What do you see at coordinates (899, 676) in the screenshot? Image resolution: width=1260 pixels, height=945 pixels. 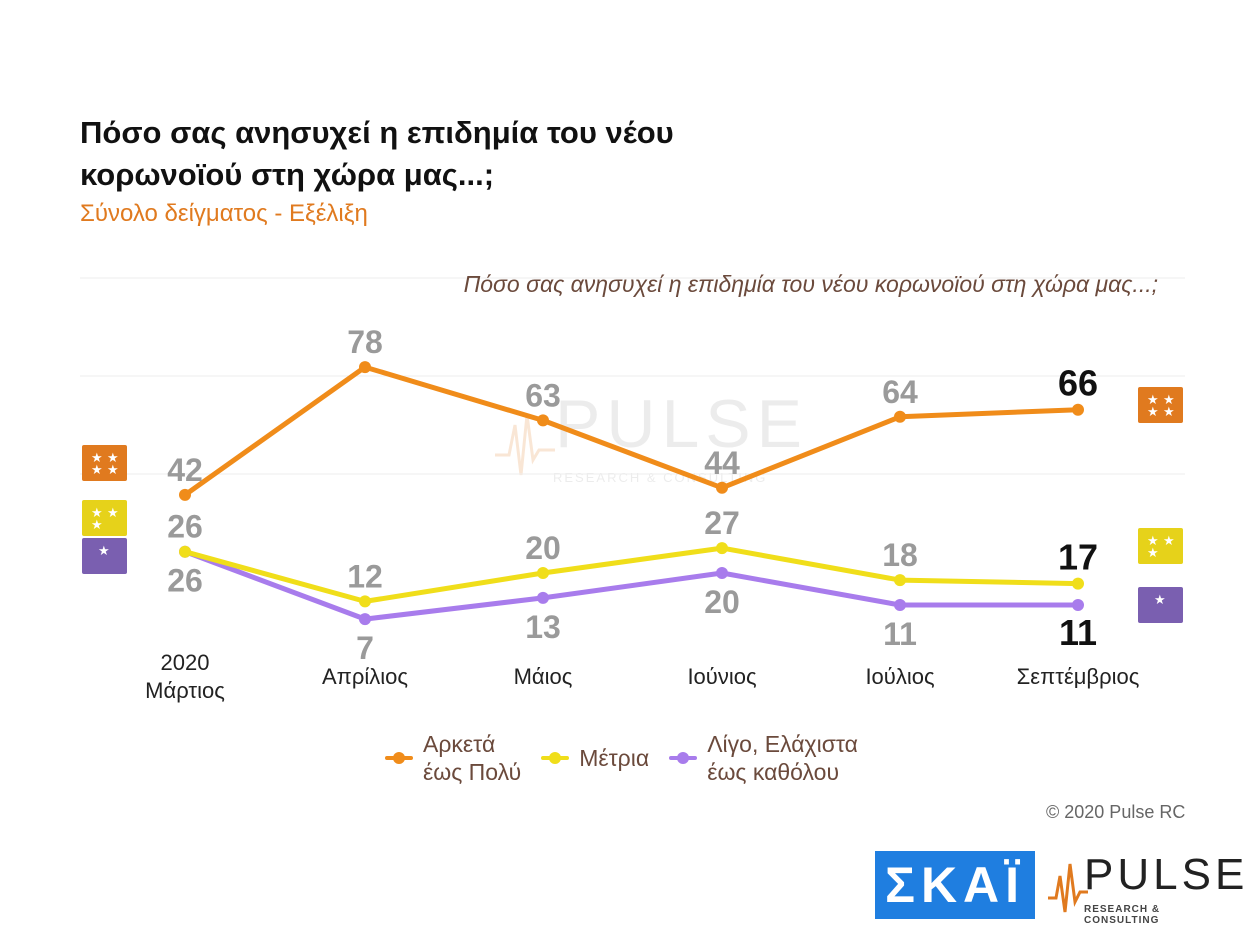 I see `x-tick-4: Ιούλιος` at bounding box center [899, 676].